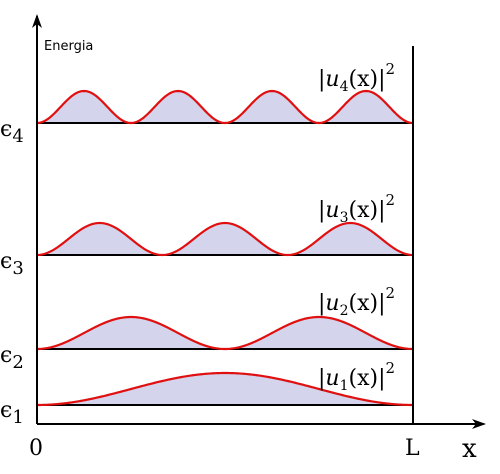 The height and width of the screenshot is (474, 500). I want to click on wavefunction-label-2: |u2(x)|2, so click(356, 301).